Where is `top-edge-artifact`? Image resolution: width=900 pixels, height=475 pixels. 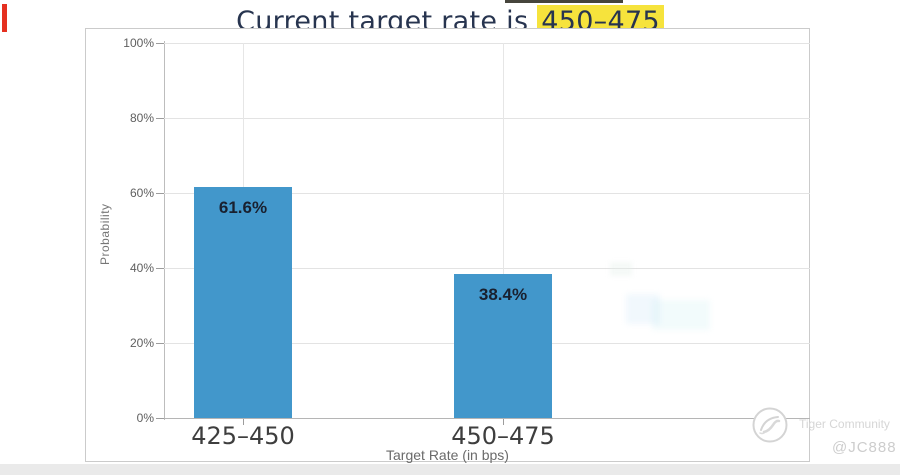 top-edge-artifact is located at coordinates (564, 1).